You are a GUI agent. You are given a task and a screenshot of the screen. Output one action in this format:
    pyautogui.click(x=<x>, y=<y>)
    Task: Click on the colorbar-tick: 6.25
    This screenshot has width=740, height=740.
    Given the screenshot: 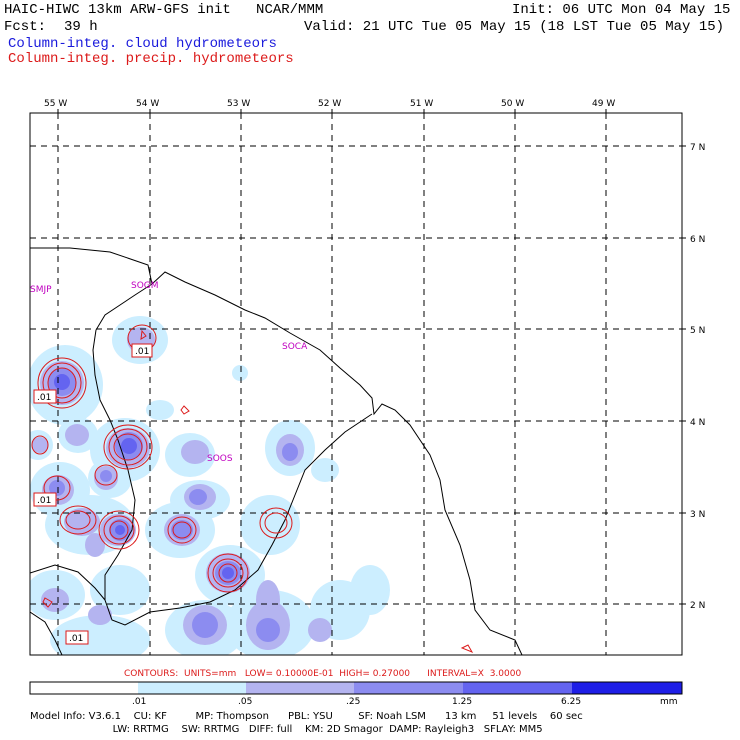 What is the action you would take?
    pyautogui.click(x=571, y=702)
    